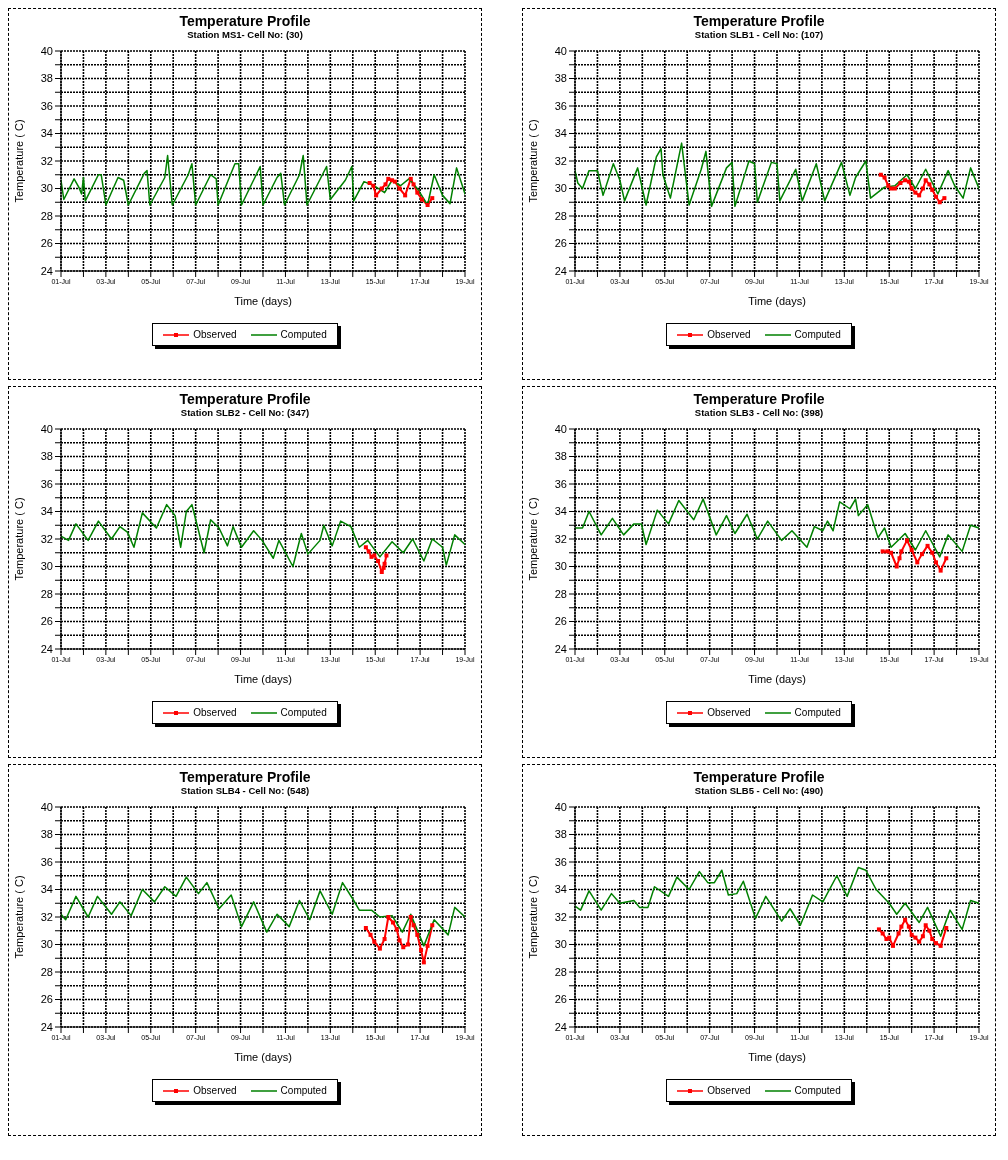  Describe the element at coordinates (245, 35) in the screenshot. I see `chart-subtitle: Station MS1- Cell No: (30)` at that location.